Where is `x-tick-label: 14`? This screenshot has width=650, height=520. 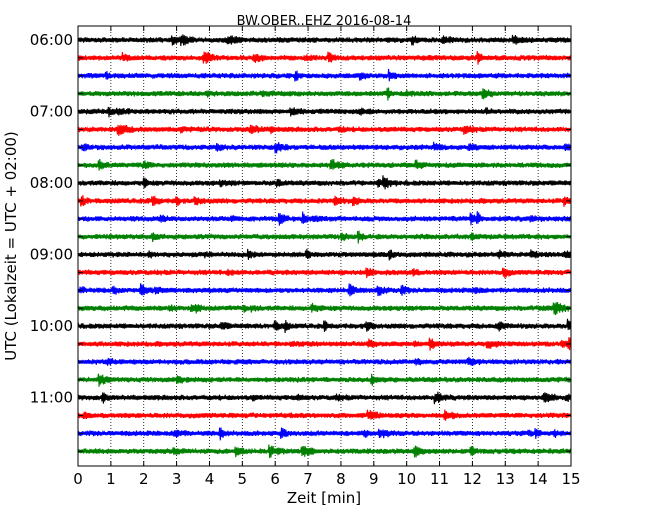 x-tick-label: 14 is located at coordinates (538, 479).